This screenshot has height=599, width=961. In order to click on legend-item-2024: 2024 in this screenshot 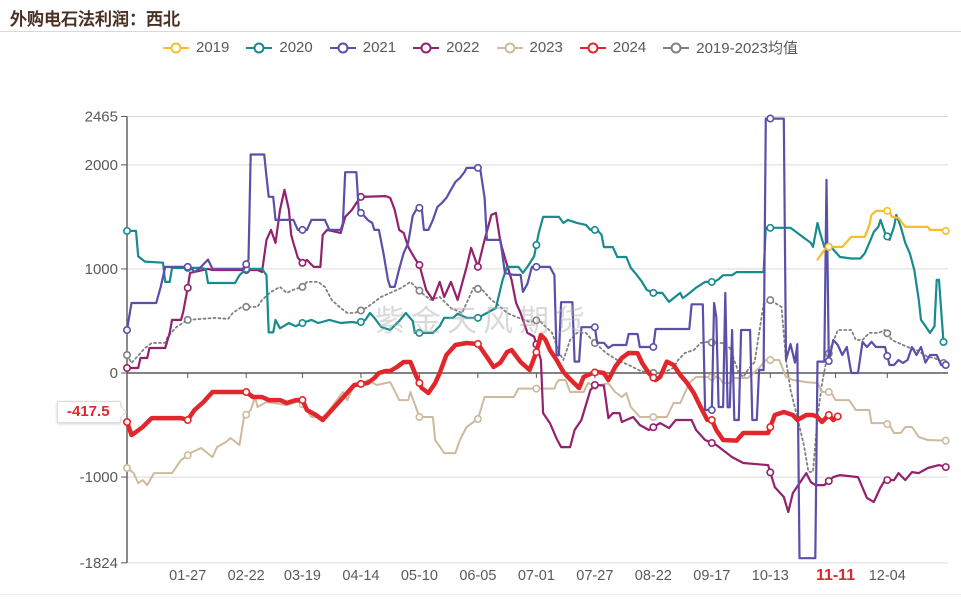, I will do `click(613, 47)`.